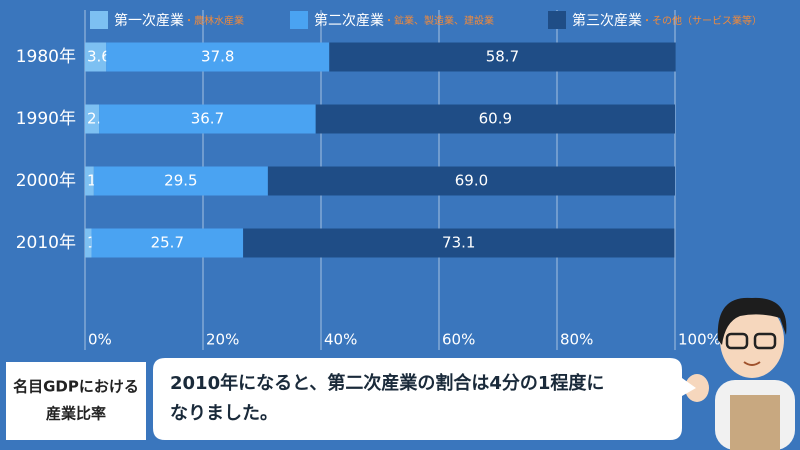  Describe the element at coordinates (697, 388) in the screenshot. I see `hand` at that location.